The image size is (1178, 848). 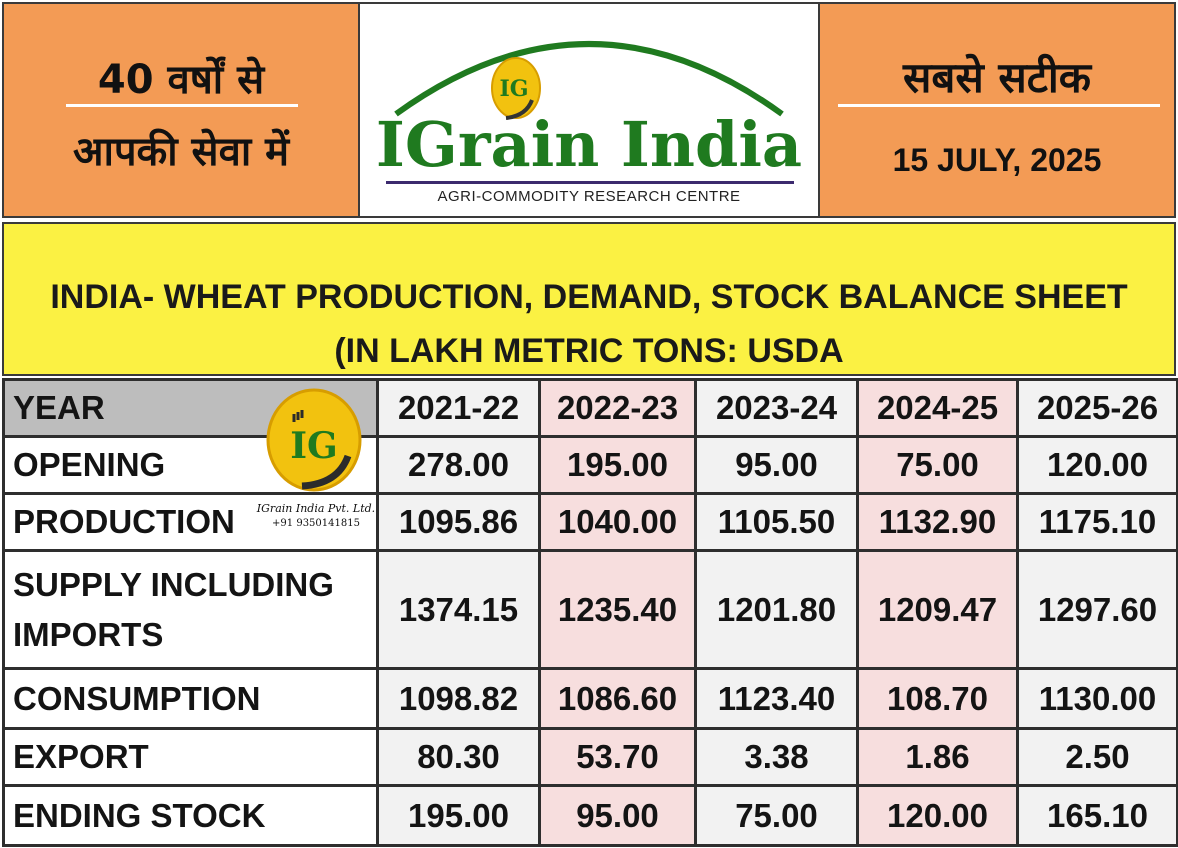 I want to click on year-column-header: 2021-22, so click(x=458, y=408).